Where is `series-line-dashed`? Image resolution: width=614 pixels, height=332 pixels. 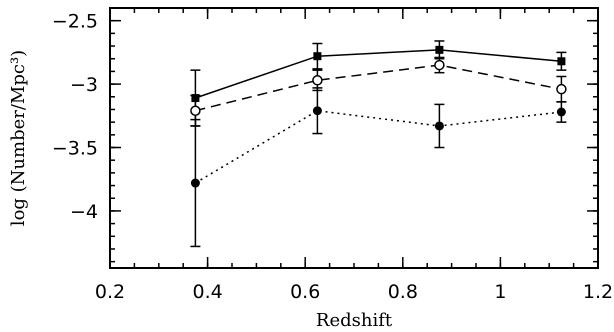 series-line-dashed is located at coordinates (378, 88).